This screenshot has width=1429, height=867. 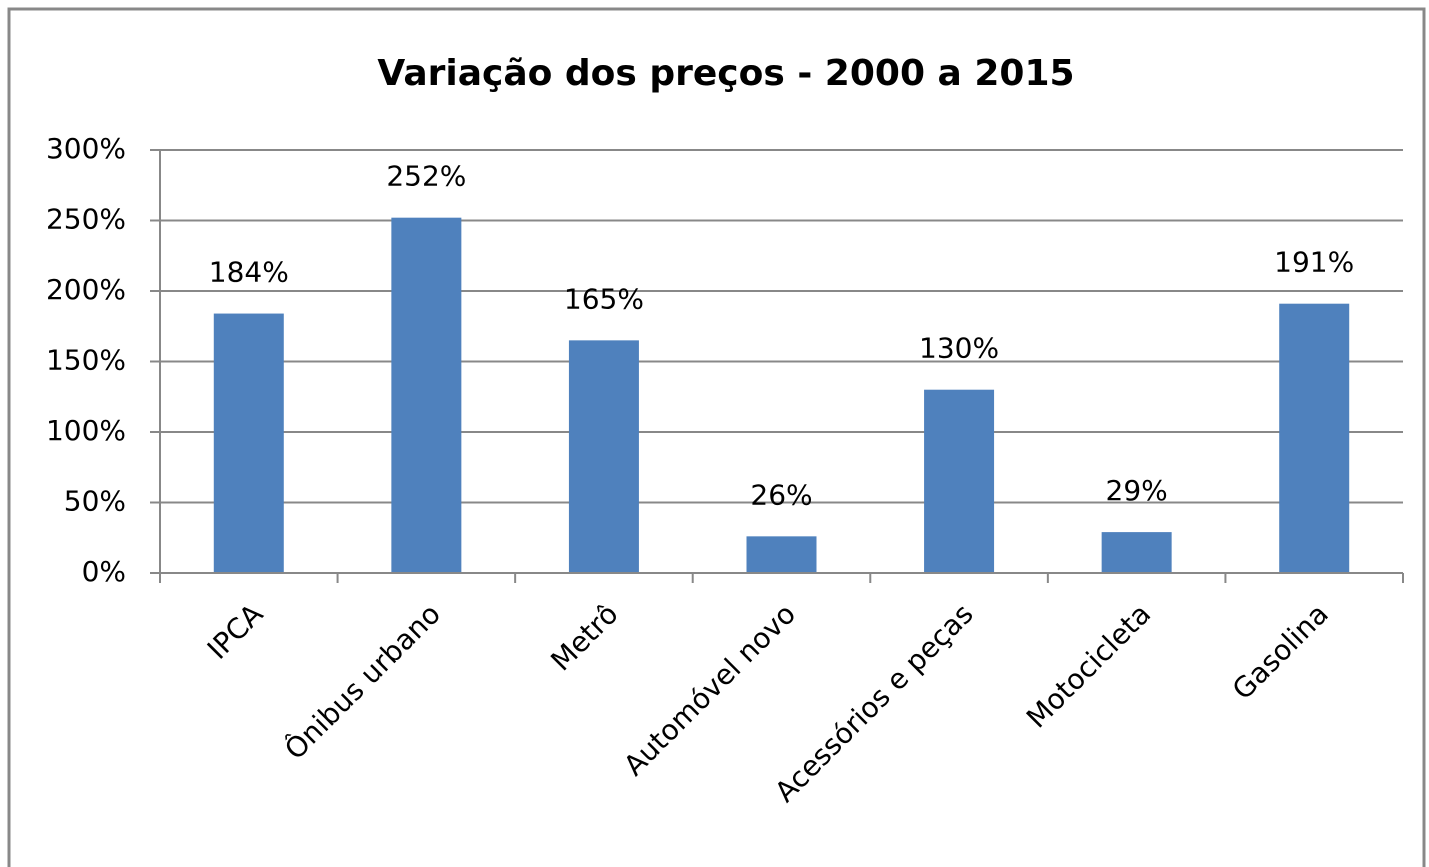 What do you see at coordinates (86, 430) in the screenshot?
I see `y-tick-label: 100%` at bounding box center [86, 430].